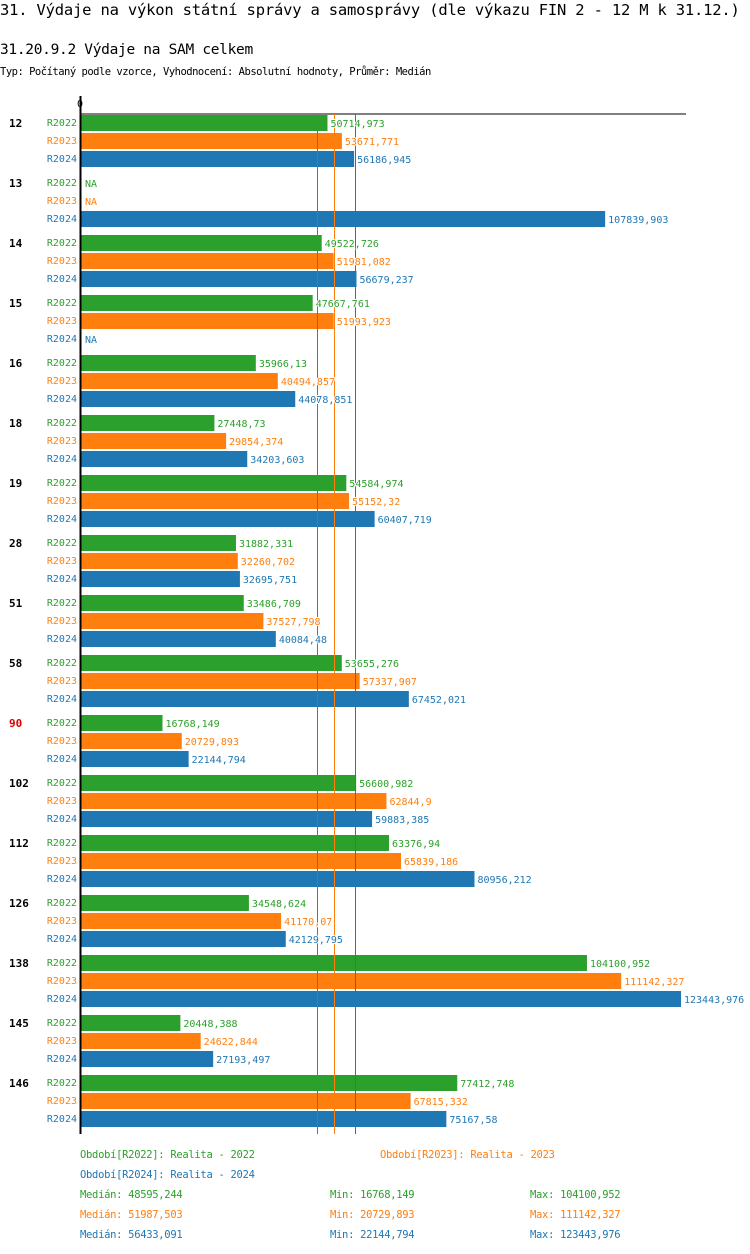  I want to click on value-label-R2023-19: 55152,32, so click(376, 502).